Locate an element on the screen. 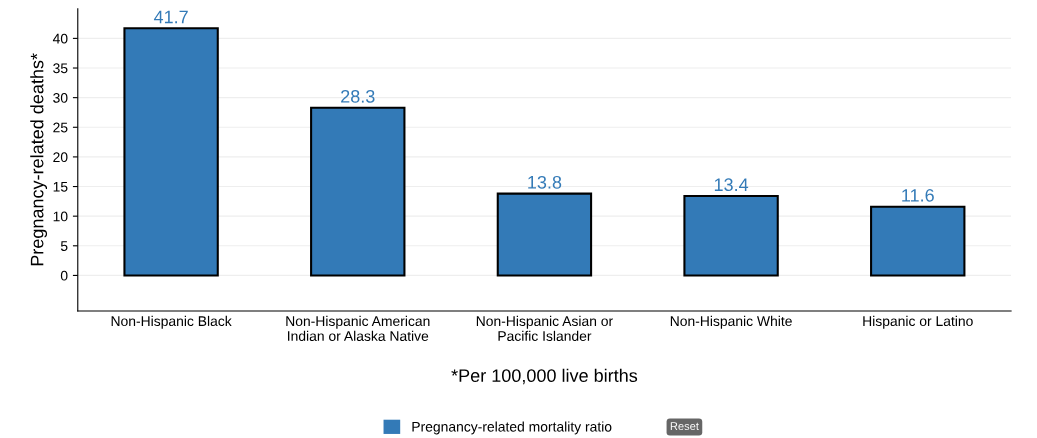 This screenshot has height=438, width=1037. x-tick-label: Non-Hispanic Black is located at coordinates (171, 322).